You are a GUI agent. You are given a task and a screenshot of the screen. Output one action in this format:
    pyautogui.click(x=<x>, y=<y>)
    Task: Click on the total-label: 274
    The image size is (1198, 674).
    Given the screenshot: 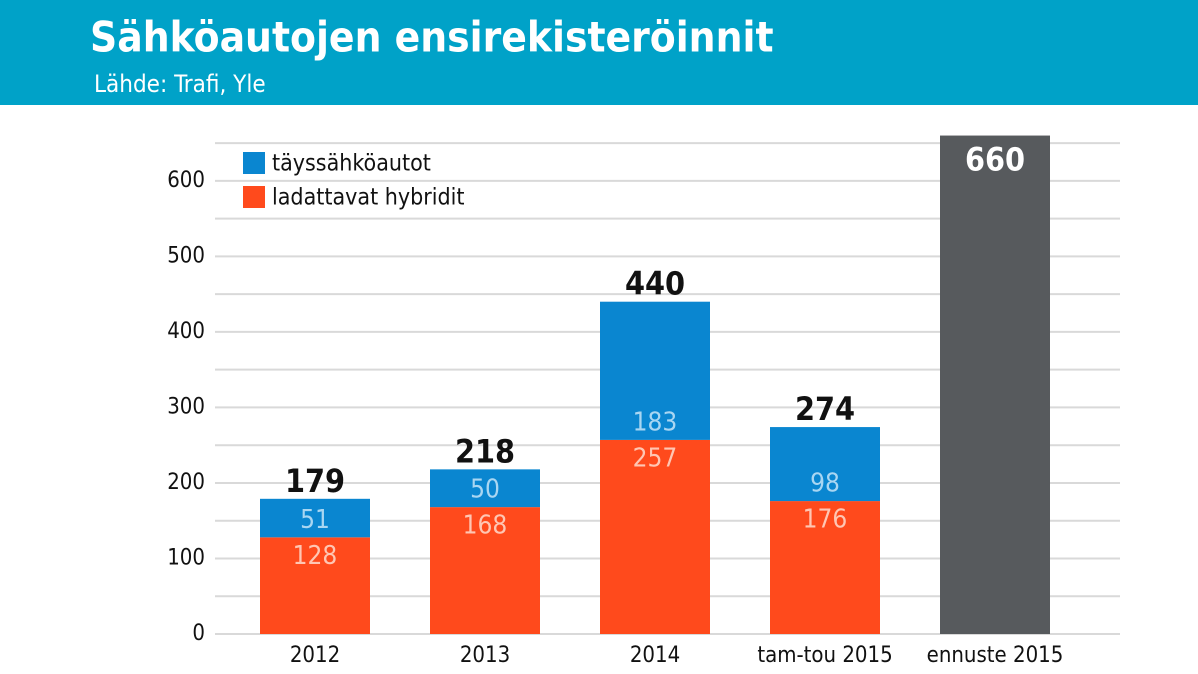 What is the action you would take?
    pyautogui.click(x=825, y=409)
    